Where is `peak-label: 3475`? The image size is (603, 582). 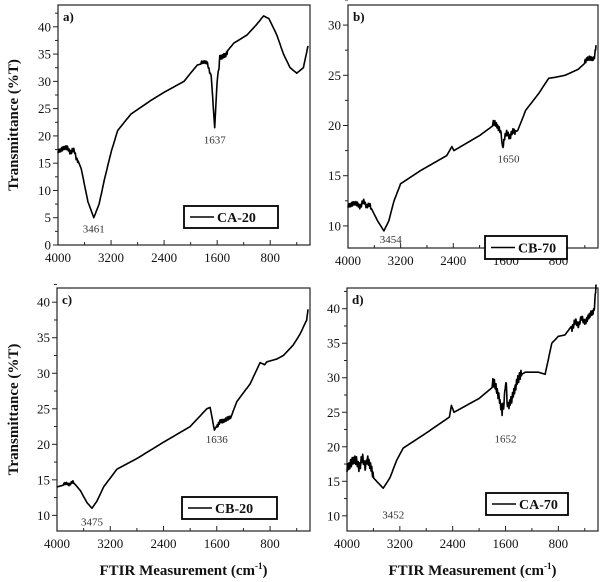
peak-label: 3475 is located at coordinates (92, 522).